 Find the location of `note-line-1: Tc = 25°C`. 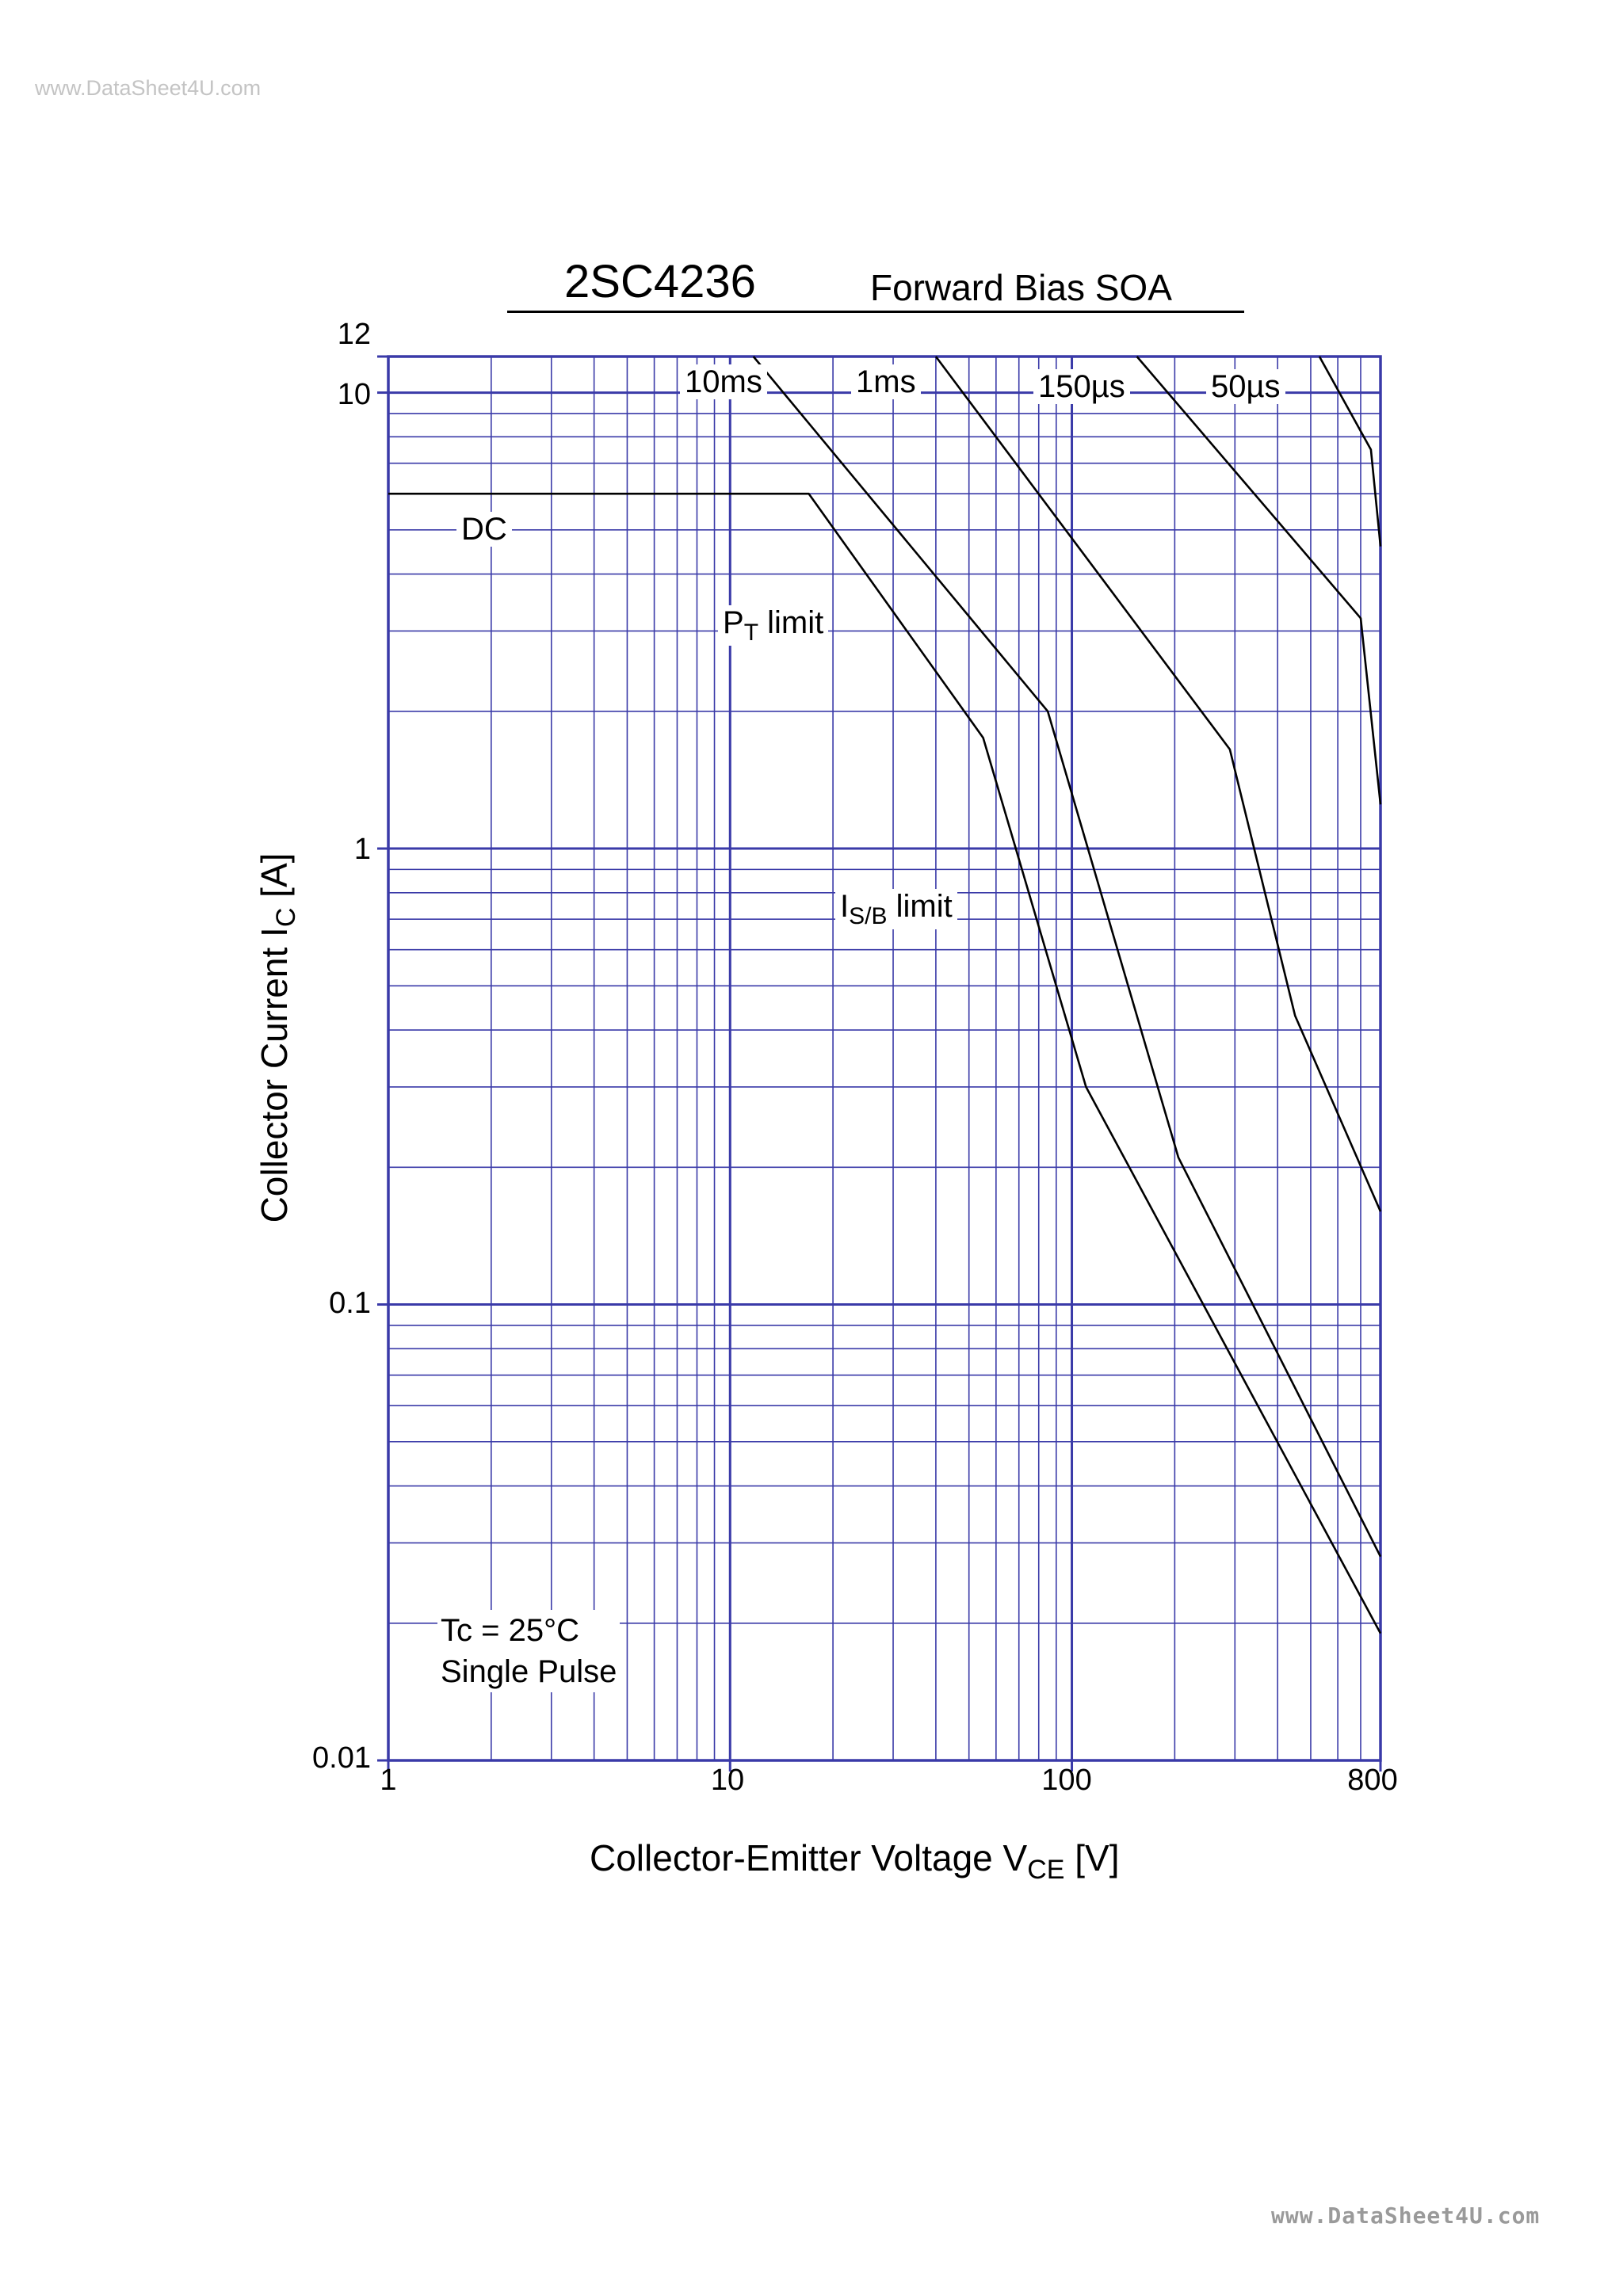

note-line-1: Tc = 25°C is located at coordinates (510, 1630).